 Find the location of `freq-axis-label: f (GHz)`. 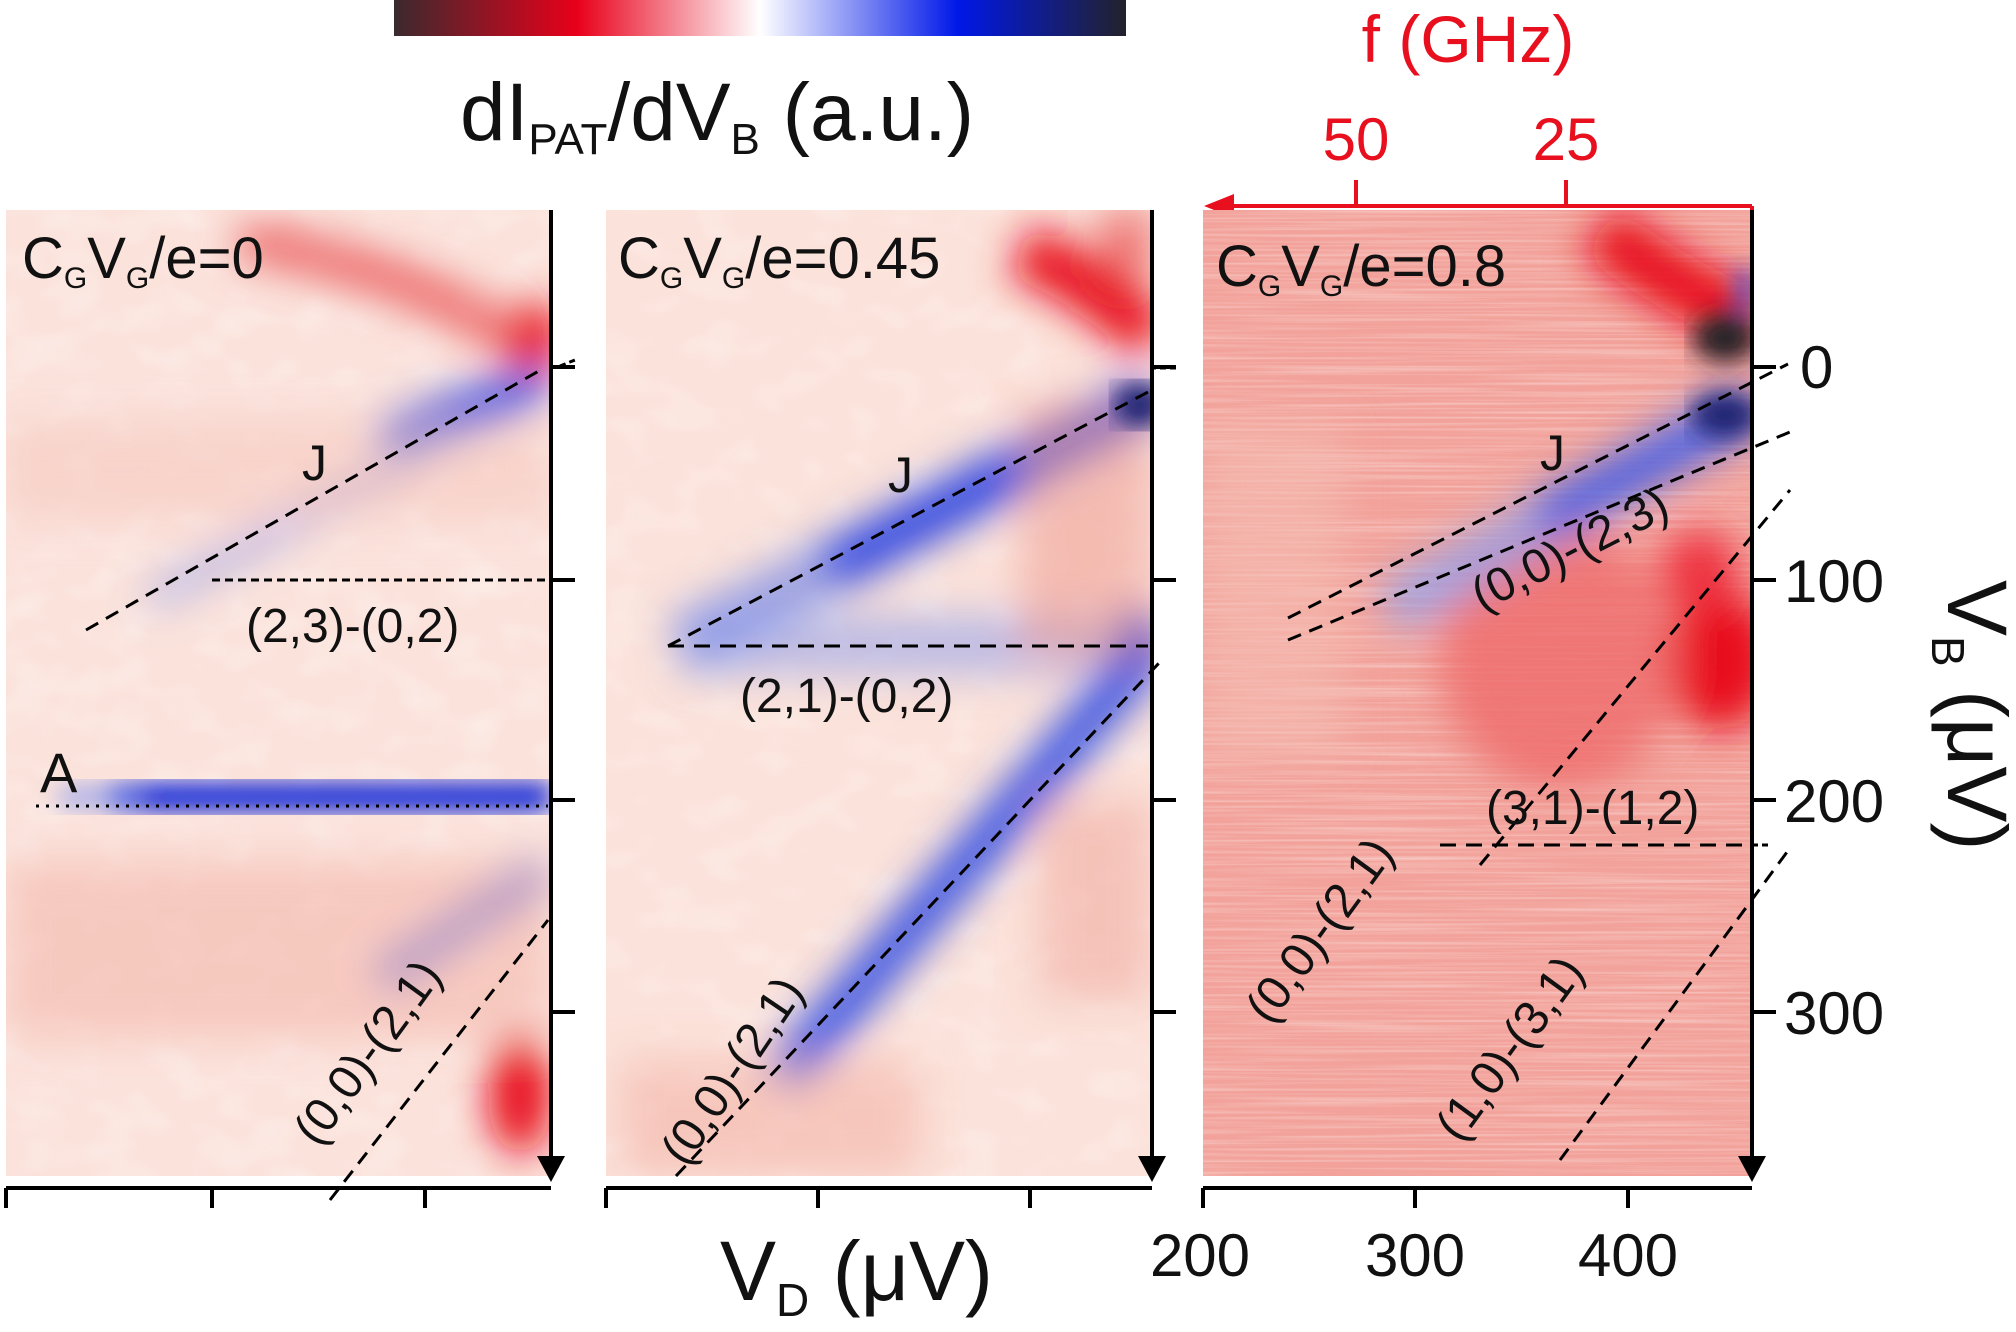

freq-axis-label: f (GHz) is located at coordinates (1468, 39).